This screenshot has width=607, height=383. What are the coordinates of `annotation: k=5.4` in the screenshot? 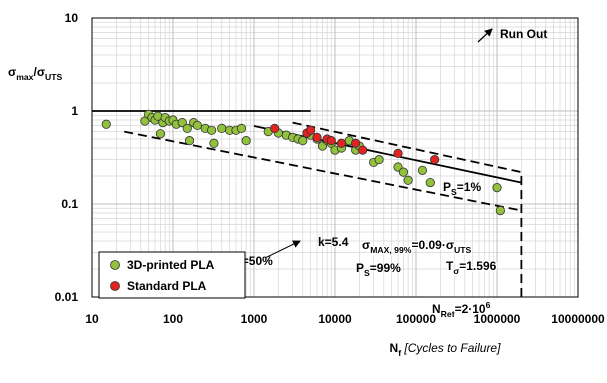 It's located at (333, 242).